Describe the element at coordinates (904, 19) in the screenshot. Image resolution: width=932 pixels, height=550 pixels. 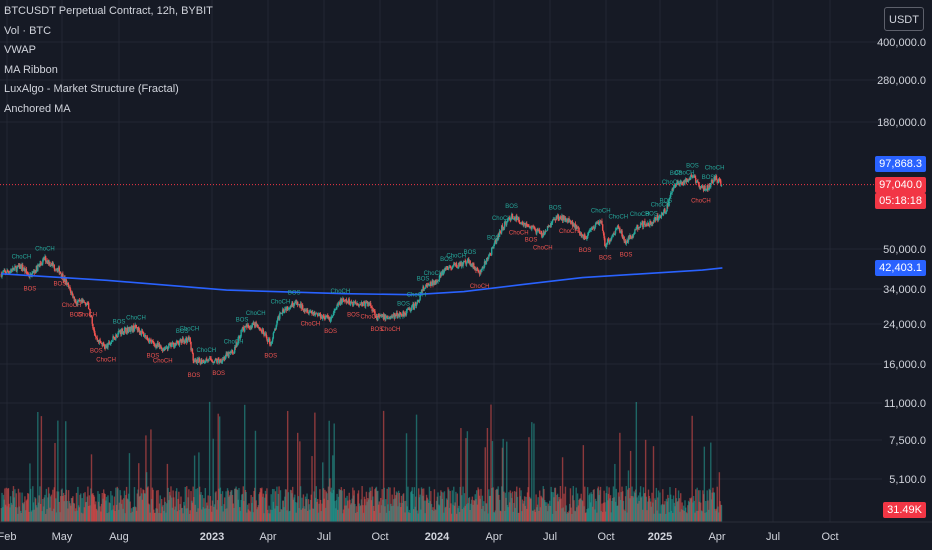
I see `currency-button: USDT` at that location.